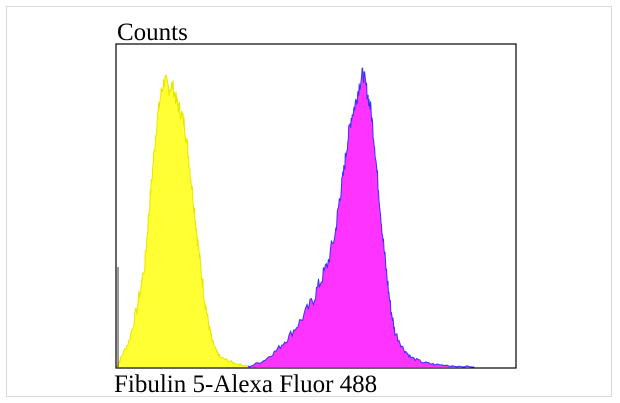  Describe the element at coordinates (245, 384) in the screenshot. I see `x-axis-label: Fibulin 5-Alexa Fluor 488` at that location.